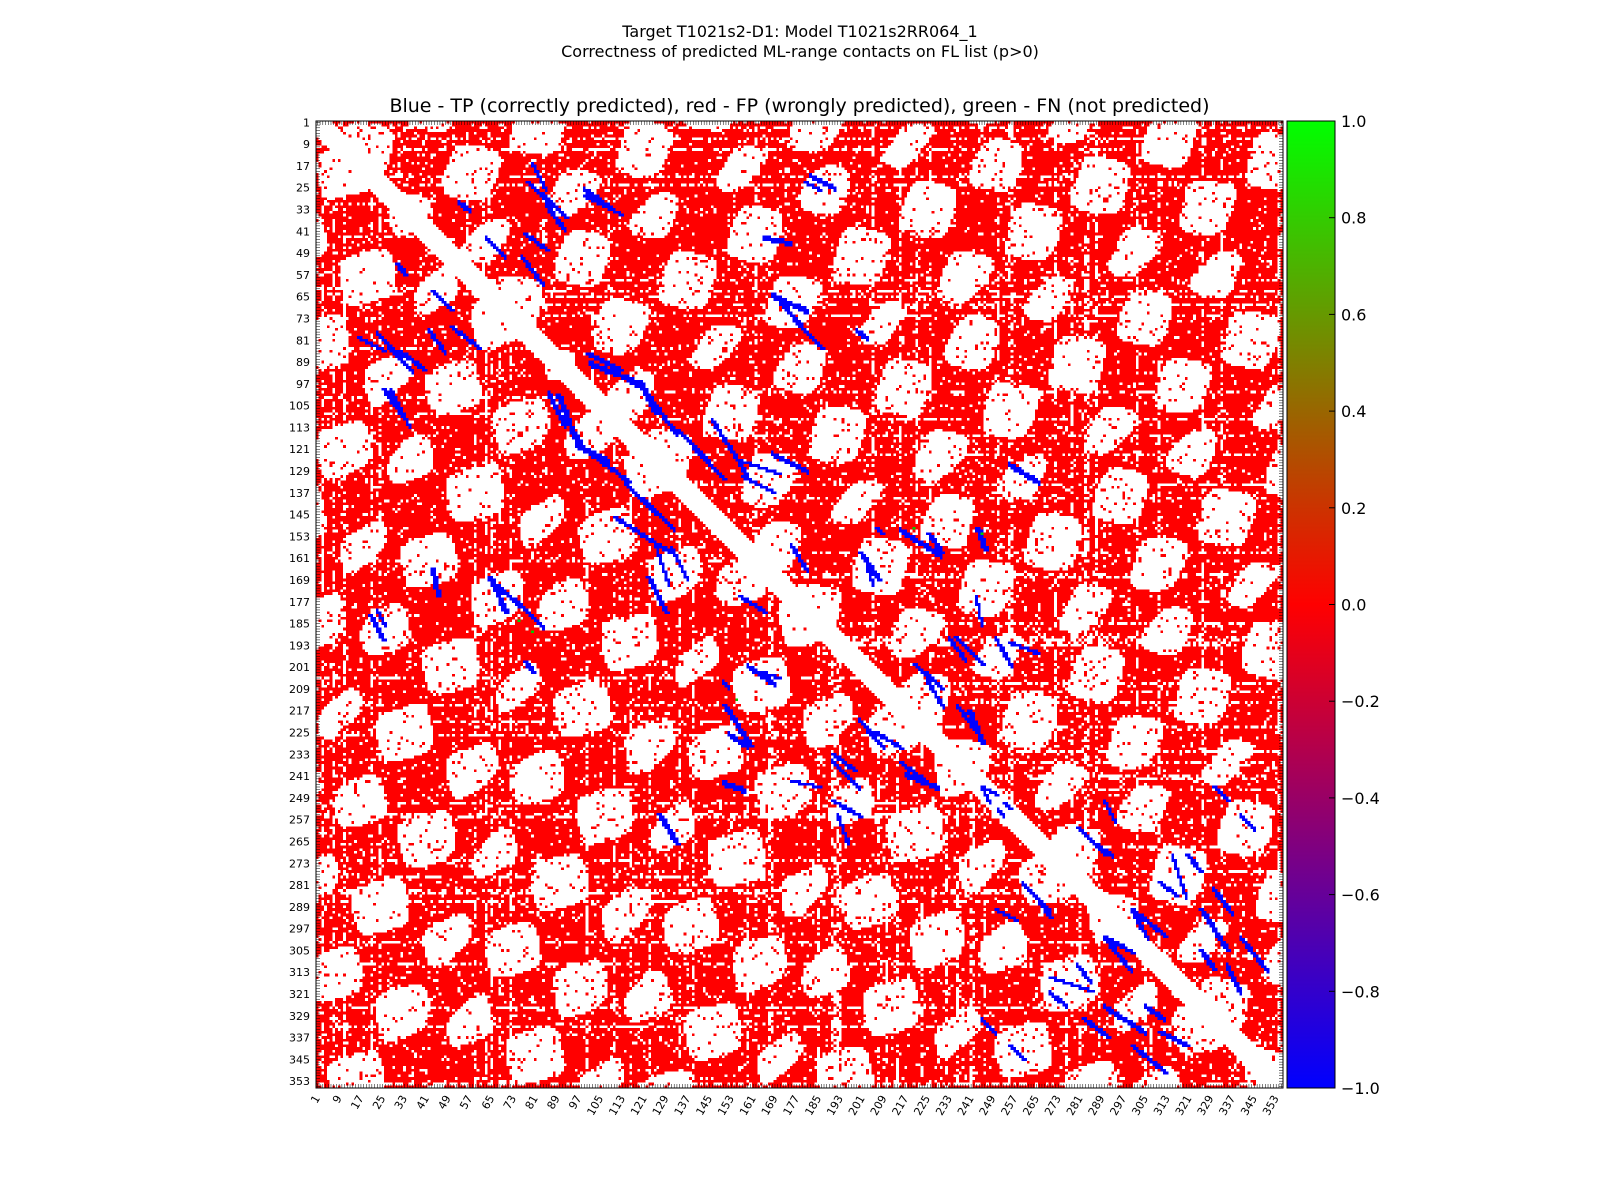 The height and width of the screenshot is (1200, 1600). What do you see at coordinates (1311, 604) in the screenshot?
I see `colorbar` at bounding box center [1311, 604].